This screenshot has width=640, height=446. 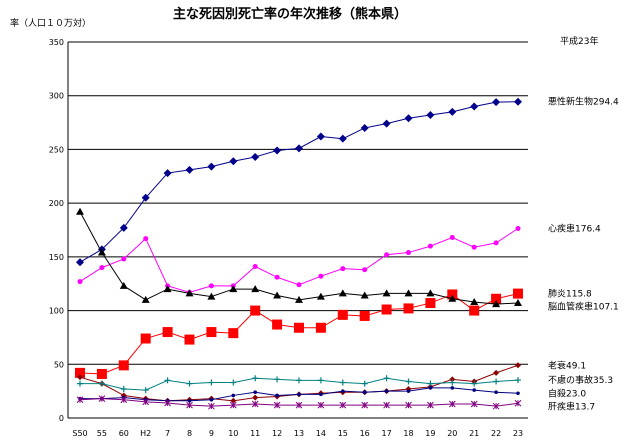 What do you see at coordinates (290, 14) in the screenshot?
I see `chart-title: 主な死因別死亡率の年次推移（熊本県）` at bounding box center [290, 14].